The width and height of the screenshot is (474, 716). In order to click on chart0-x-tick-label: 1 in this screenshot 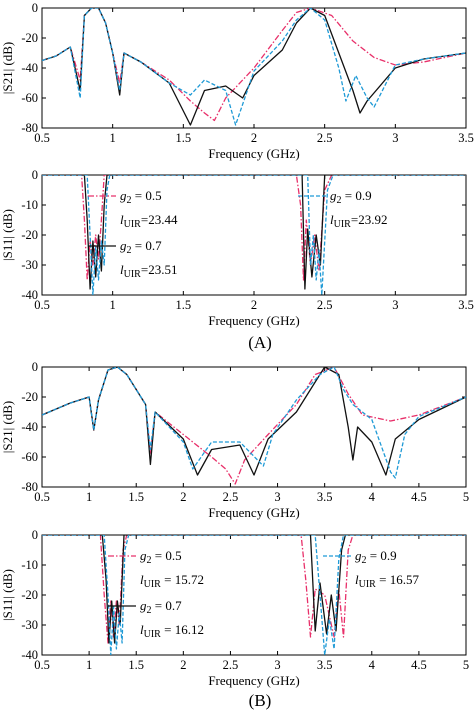, I will do `click(113, 138)`.